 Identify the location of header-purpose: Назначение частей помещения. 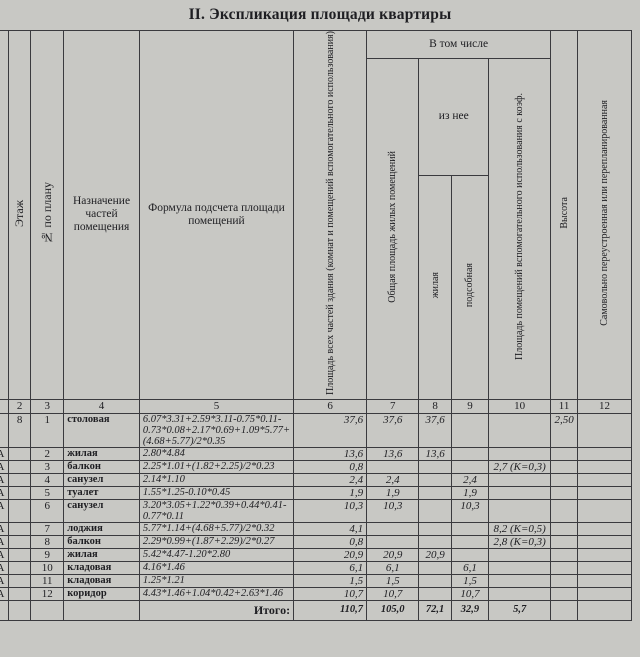
(101, 215).